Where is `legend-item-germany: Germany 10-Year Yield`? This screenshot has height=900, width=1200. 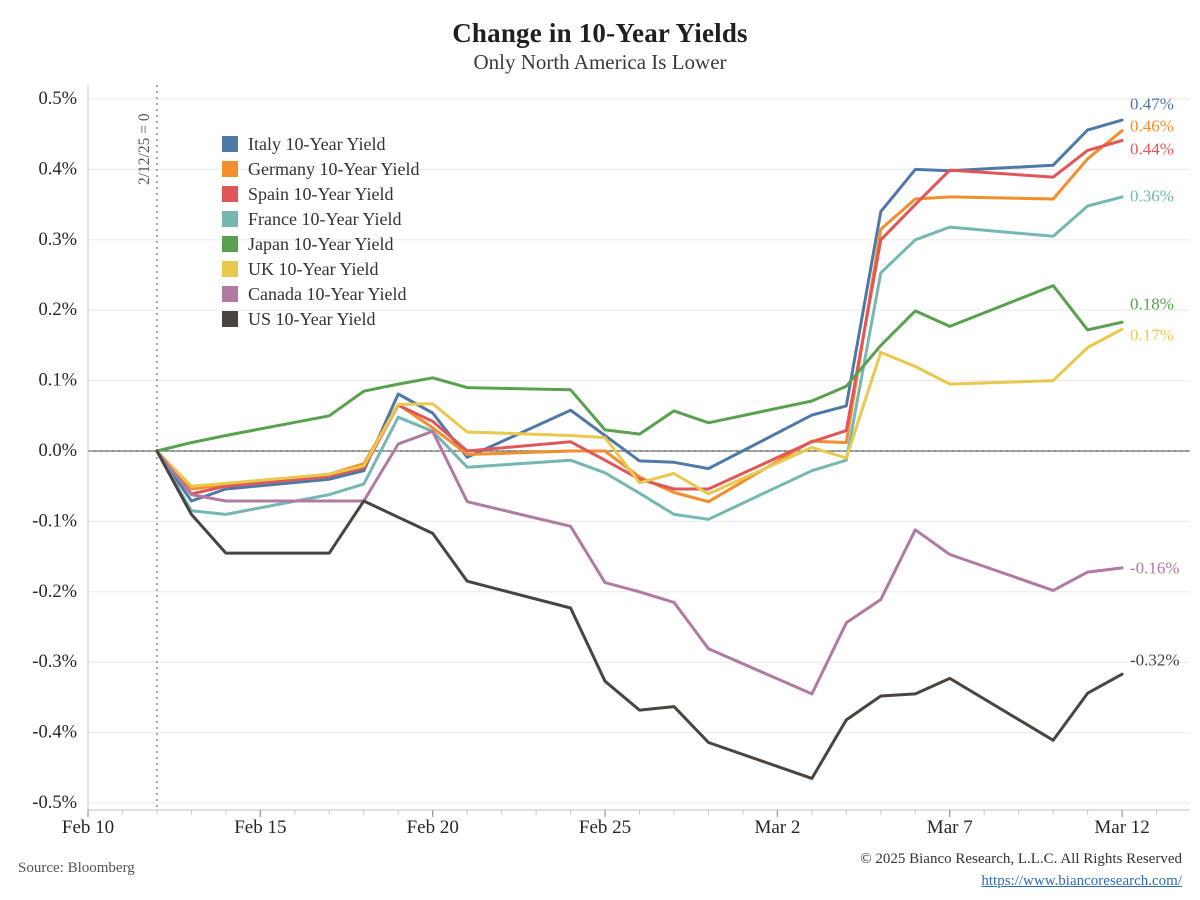
legend-item-germany: Germany 10-Year Yield is located at coordinates (320, 169).